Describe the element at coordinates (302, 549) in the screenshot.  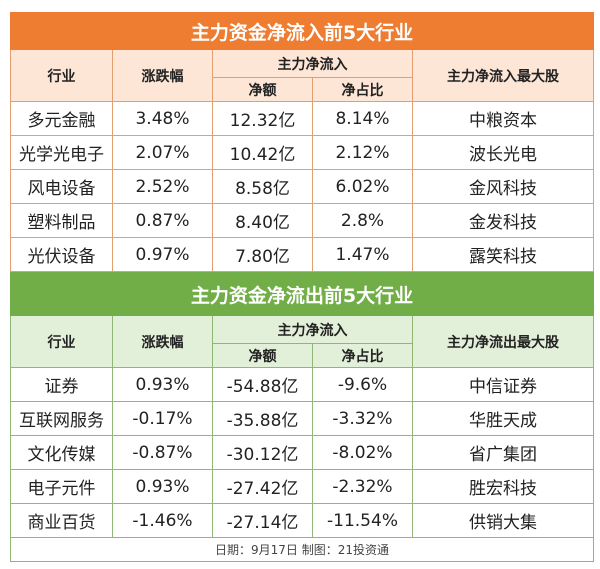
I see `footer-note: 日期：9月17日 制图：21投资通` at that location.